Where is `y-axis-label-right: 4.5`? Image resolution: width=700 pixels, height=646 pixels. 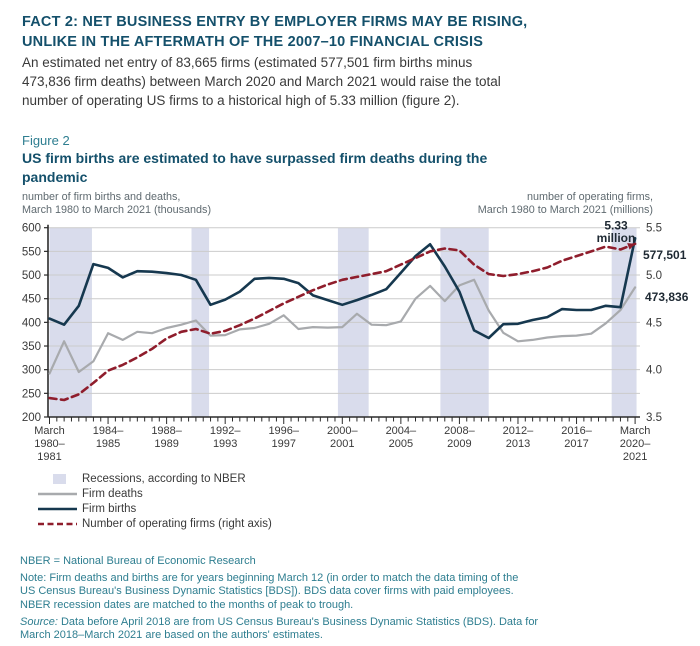
y-axis-label-right: 4.5 is located at coordinates (654, 323).